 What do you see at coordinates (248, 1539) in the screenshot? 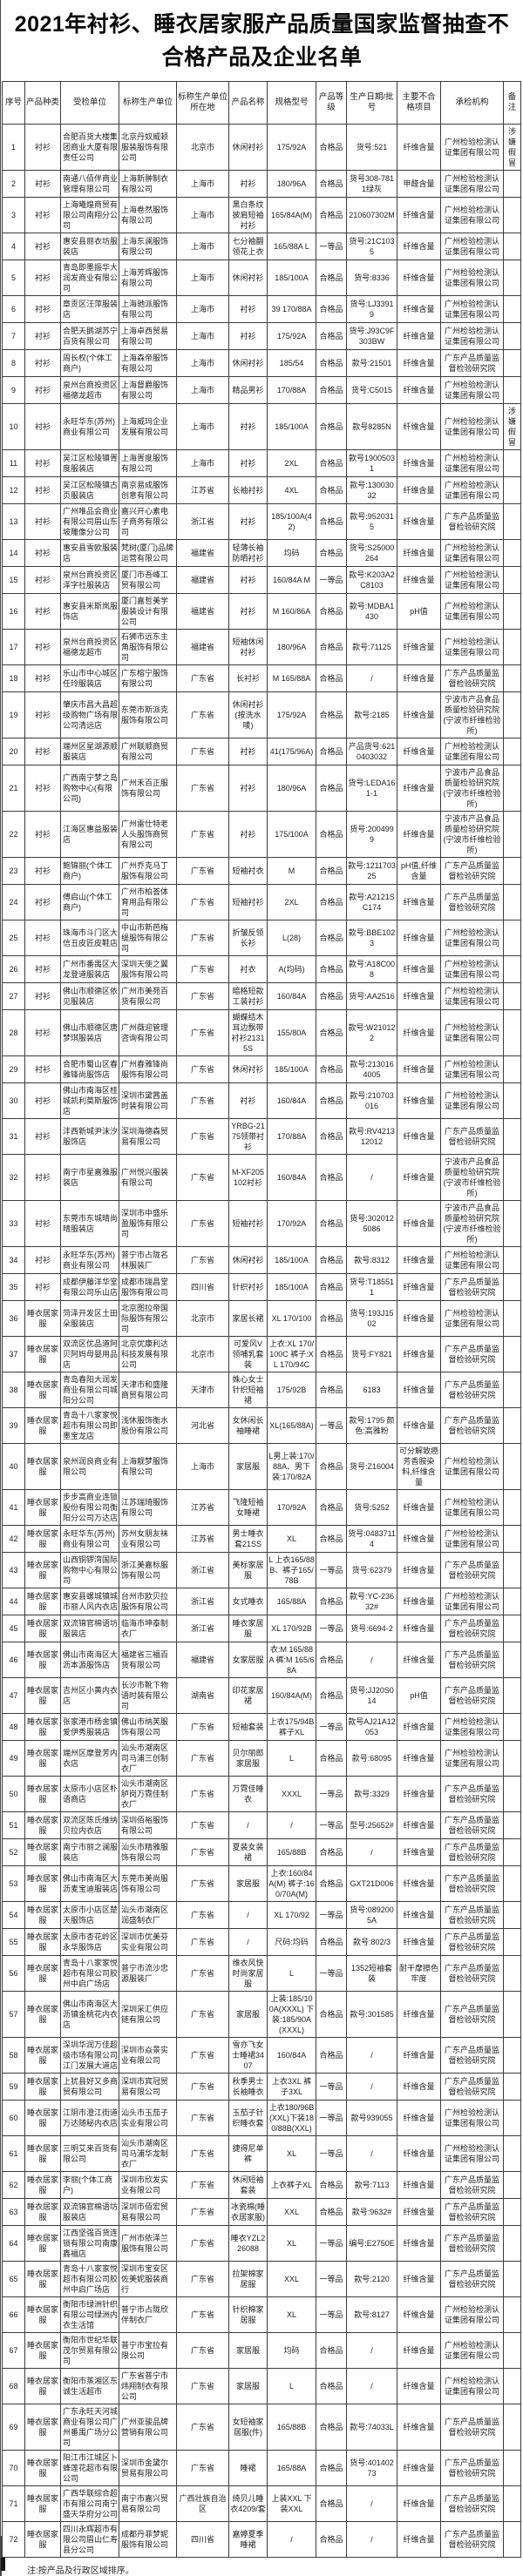
I see `table-cell: 男士睡衣套21SS` at bounding box center [248, 1539].